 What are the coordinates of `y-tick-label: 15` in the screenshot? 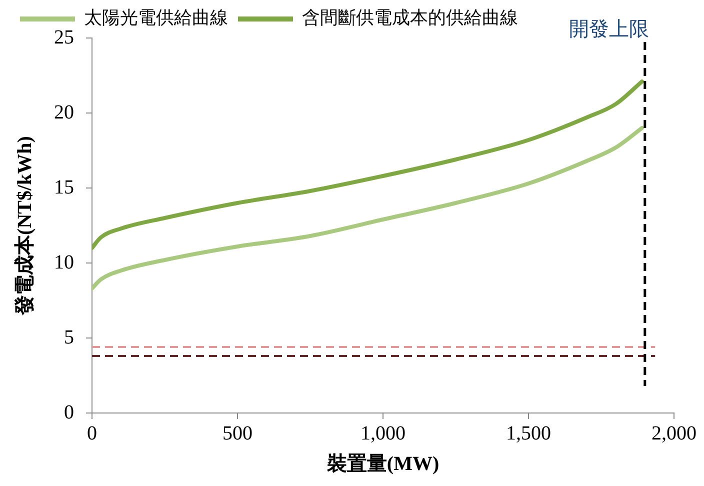 It's located at (64, 187).